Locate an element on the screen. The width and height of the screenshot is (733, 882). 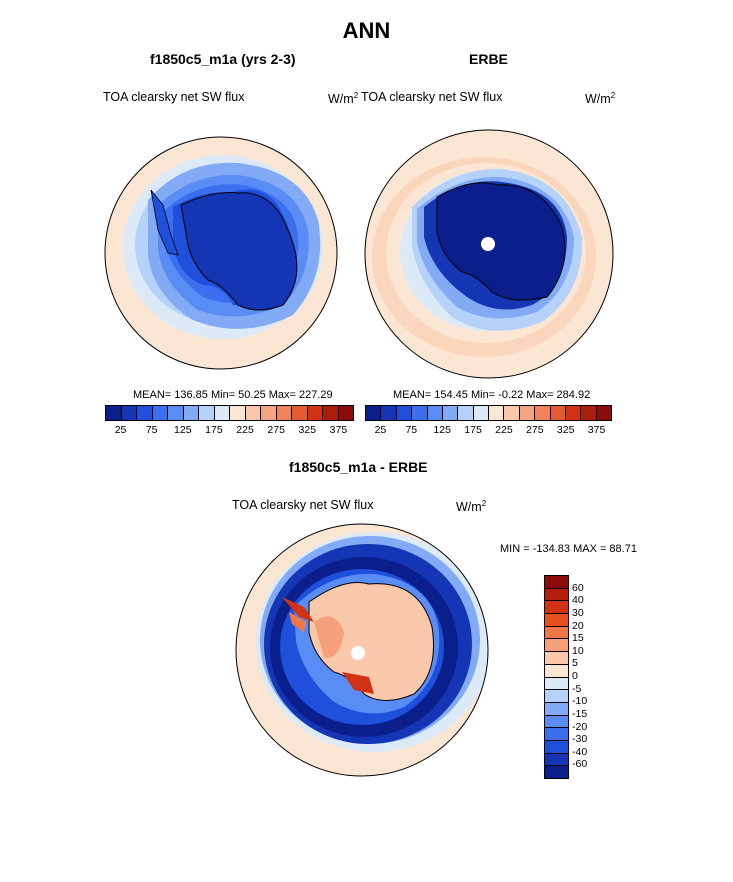
diff-units: W/m2 is located at coordinates (471, 507).